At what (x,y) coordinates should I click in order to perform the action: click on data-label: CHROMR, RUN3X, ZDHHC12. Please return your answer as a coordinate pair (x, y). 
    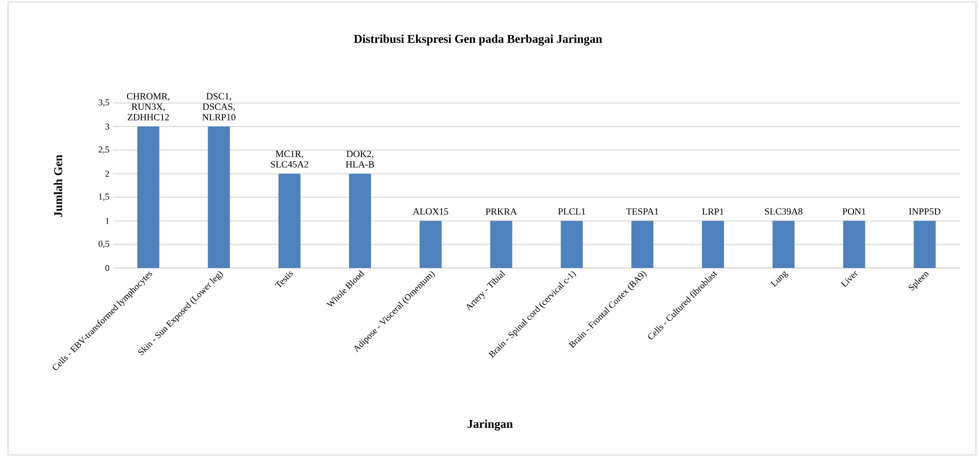
    Looking at the image, I should click on (148, 106).